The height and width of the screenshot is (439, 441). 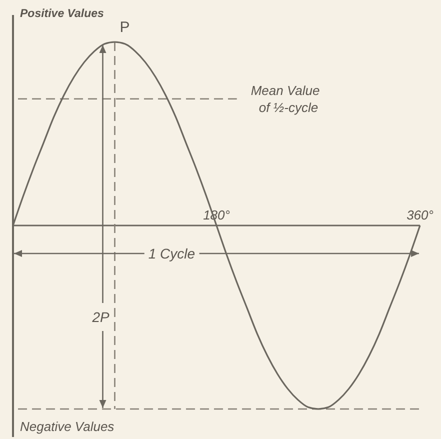 I want to click on annotation: 1 Cycle, so click(x=172, y=254).